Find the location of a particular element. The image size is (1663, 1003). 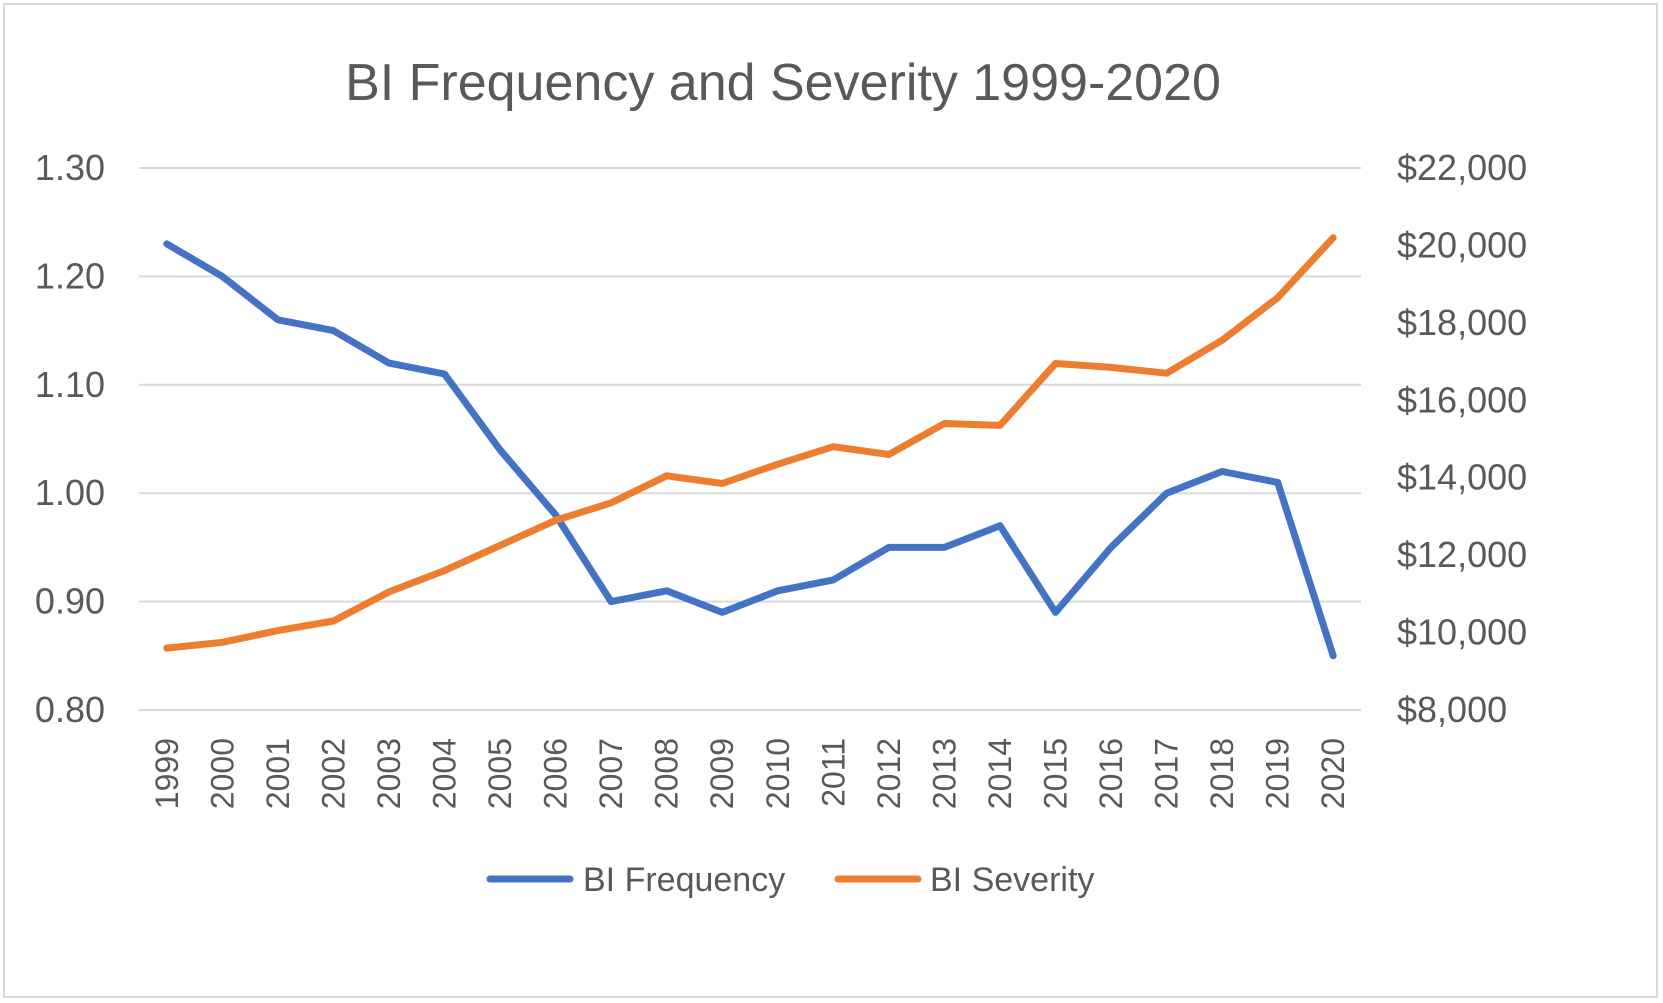

x-tick-label: 2013 is located at coordinates (944, 773).